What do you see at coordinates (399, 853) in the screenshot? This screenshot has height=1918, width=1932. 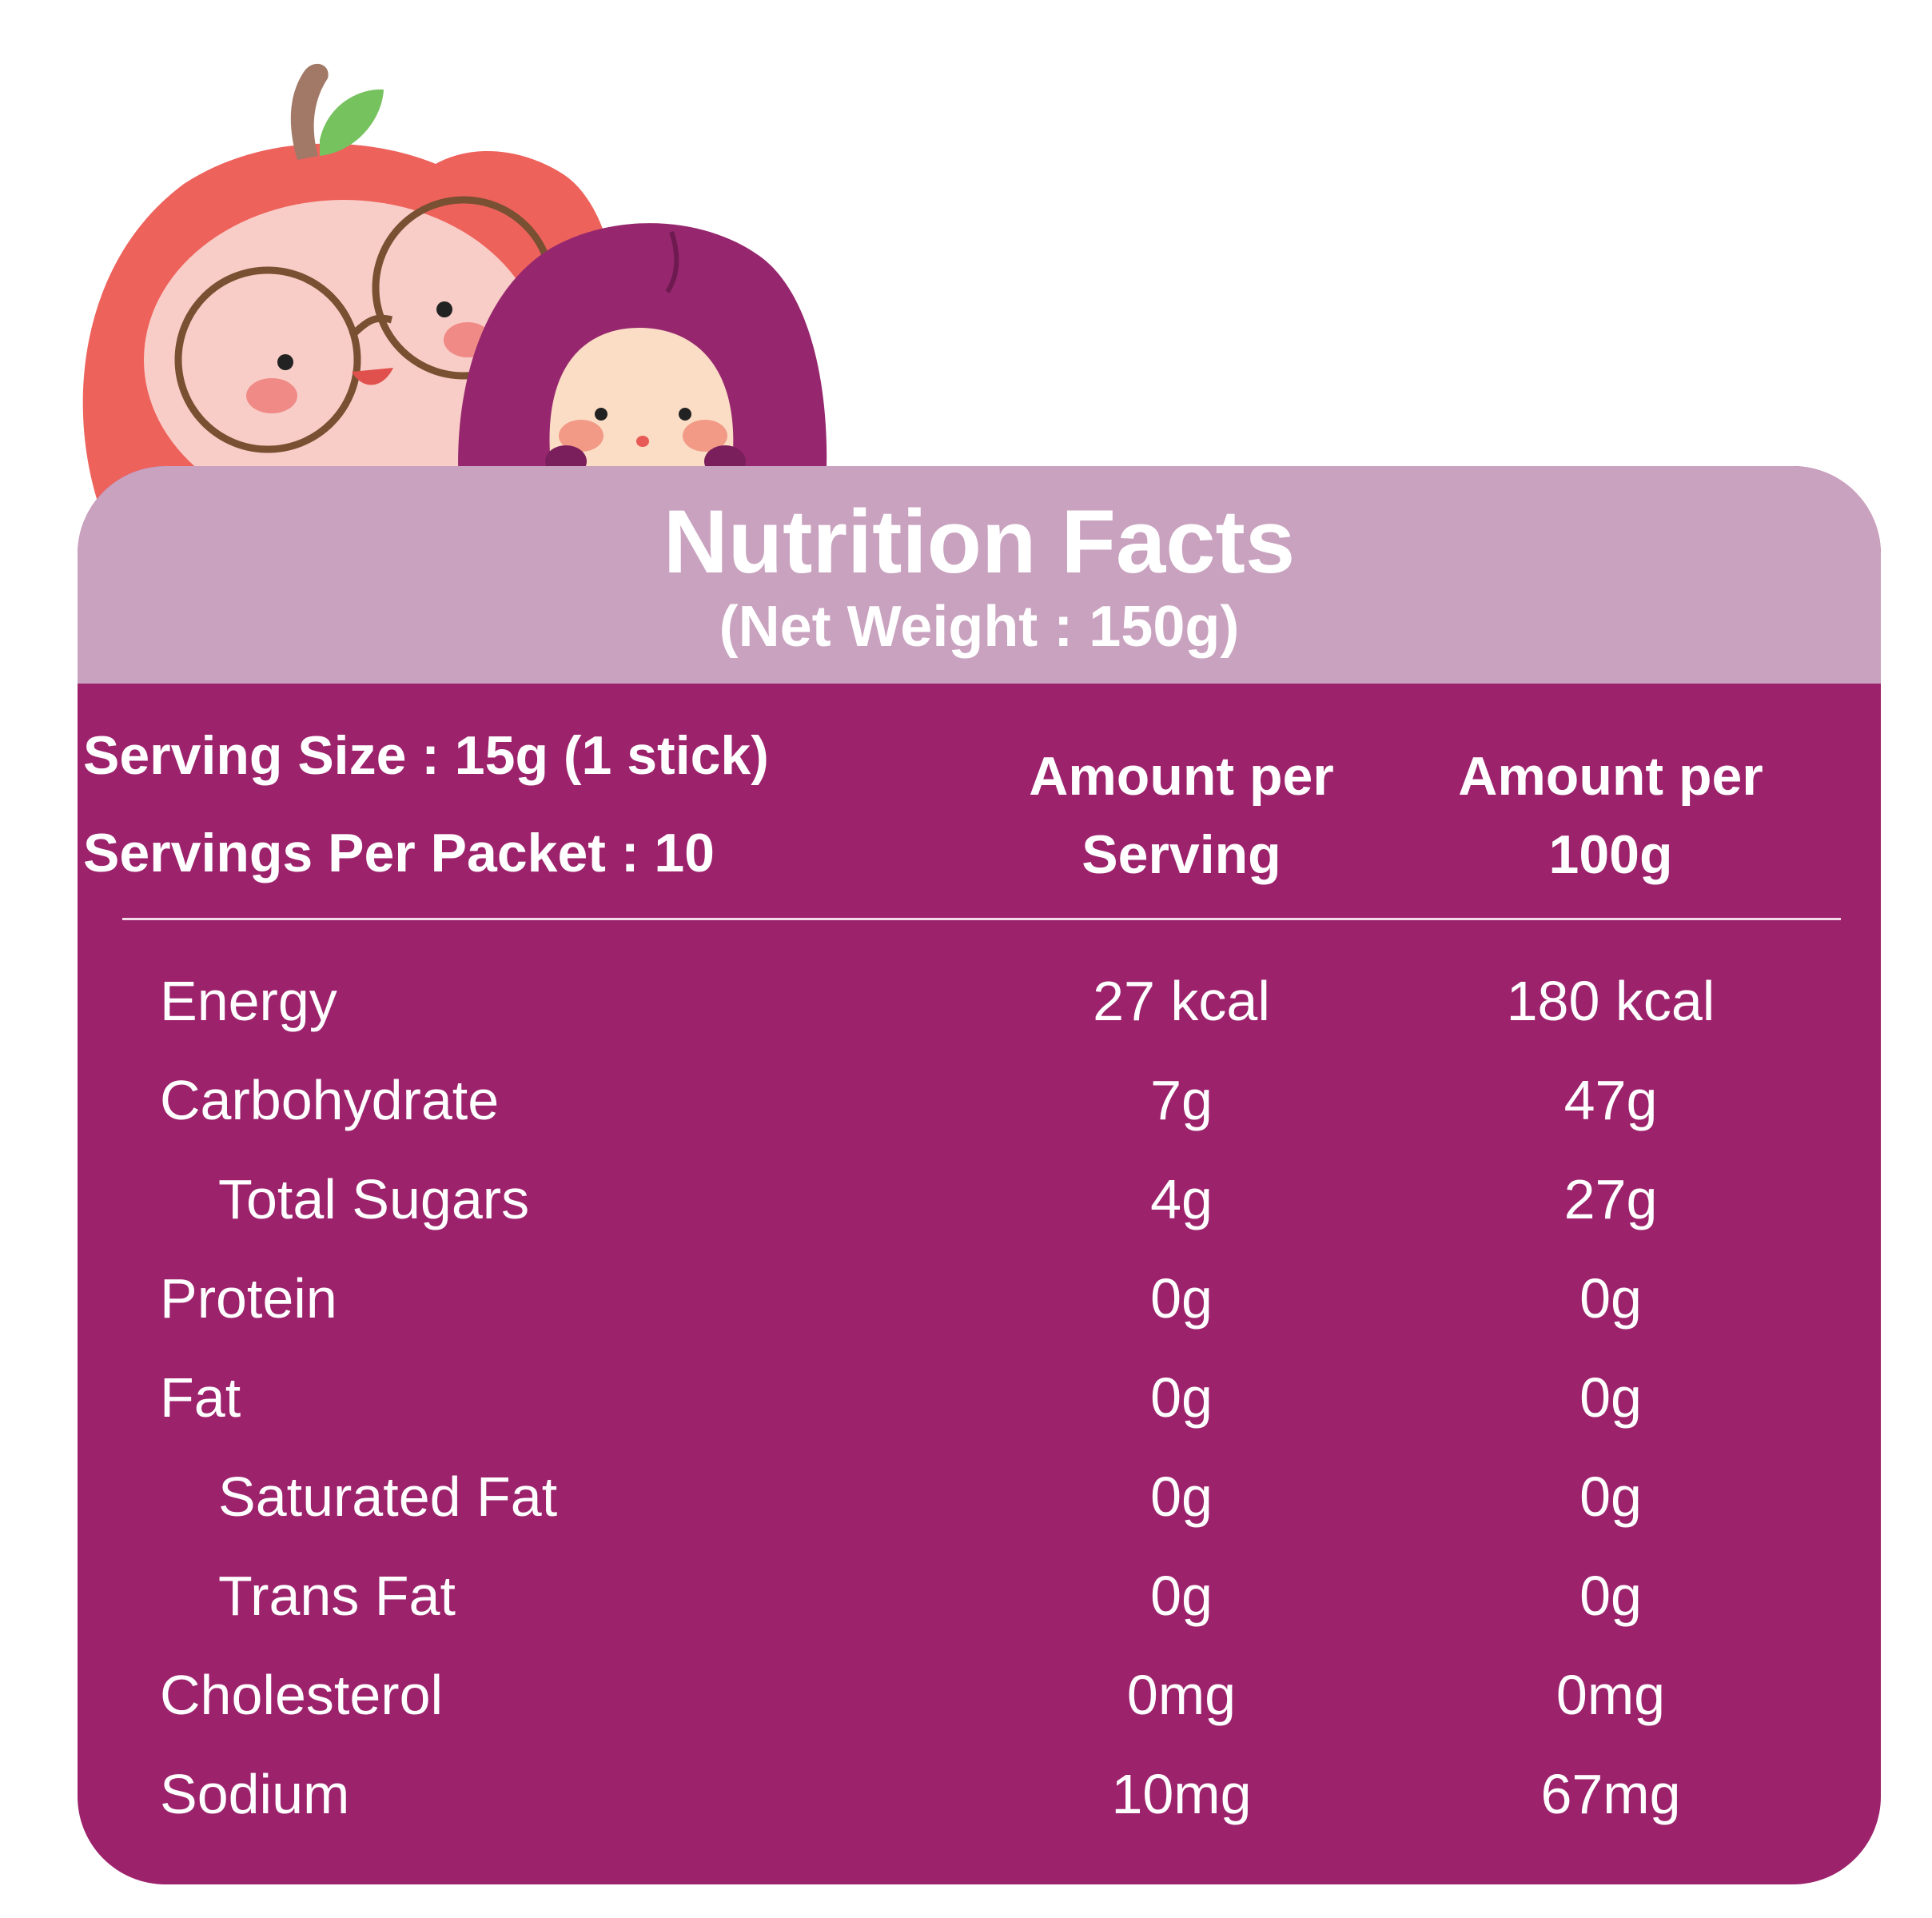 I see `servings-per-packet: Servings Per Packet : 10` at bounding box center [399, 853].